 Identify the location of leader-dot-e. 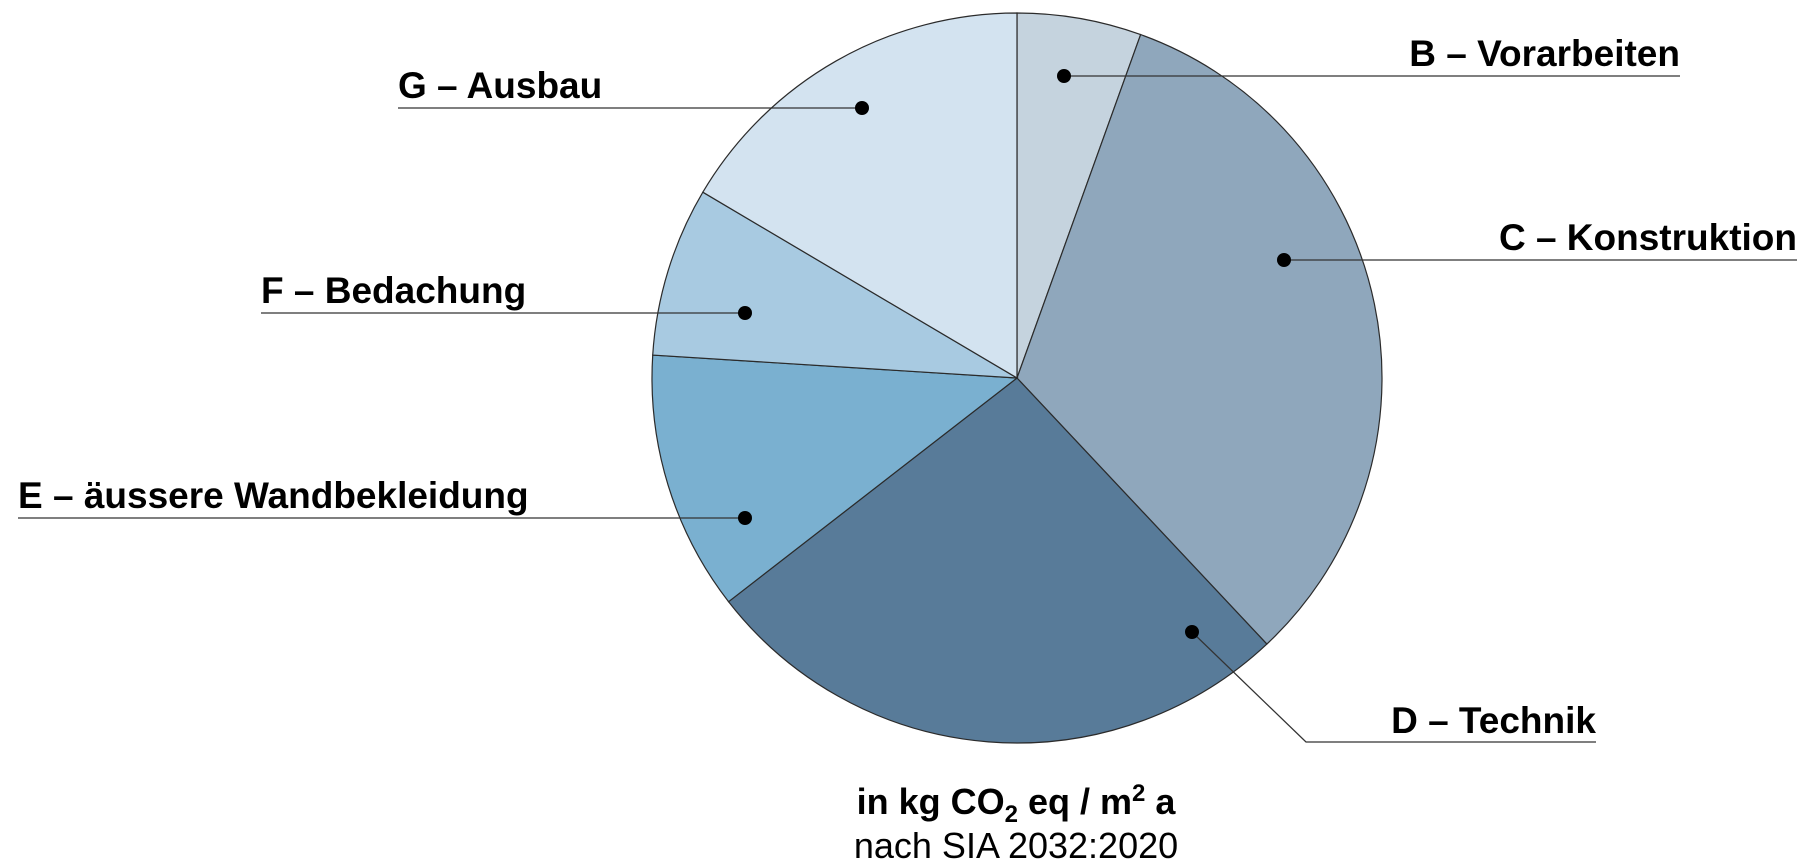
(745, 518).